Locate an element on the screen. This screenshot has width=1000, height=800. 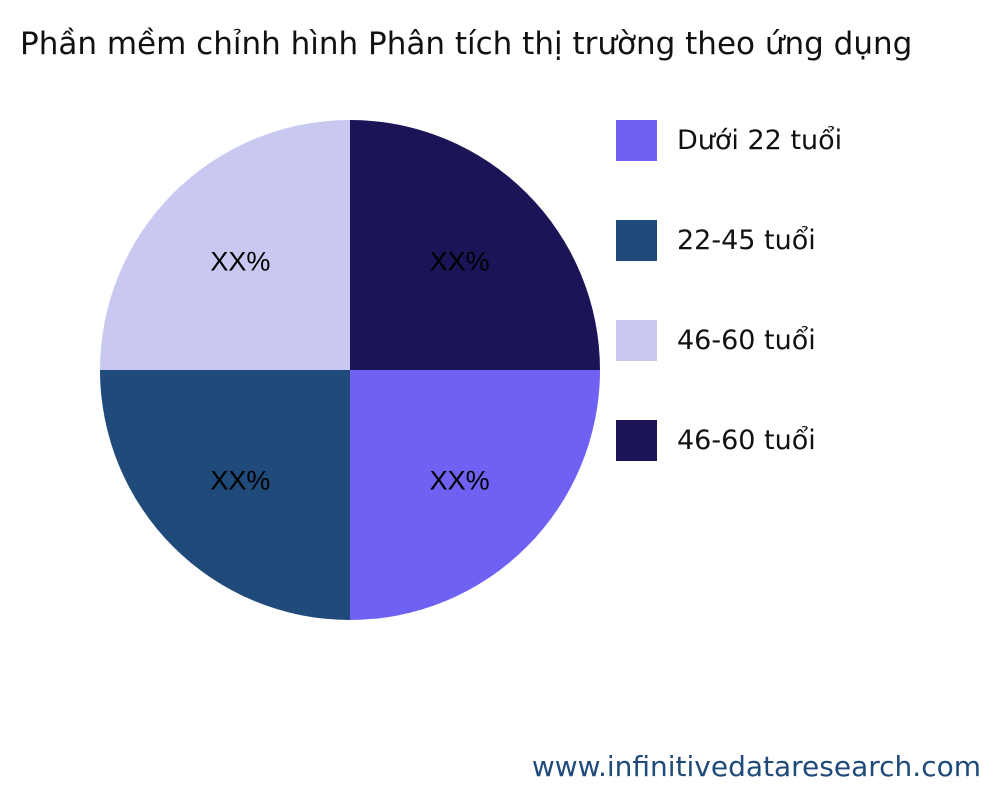
legend-label: 22-45 tuổi is located at coordinates (746, 240).